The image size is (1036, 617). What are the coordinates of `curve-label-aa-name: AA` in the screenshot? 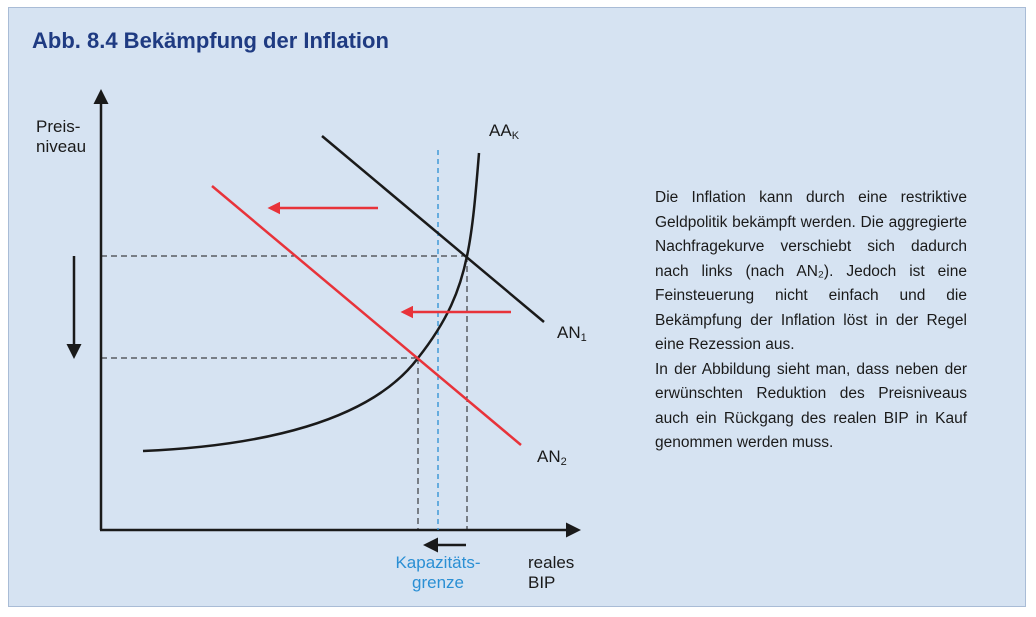 It's located at (500, 130).